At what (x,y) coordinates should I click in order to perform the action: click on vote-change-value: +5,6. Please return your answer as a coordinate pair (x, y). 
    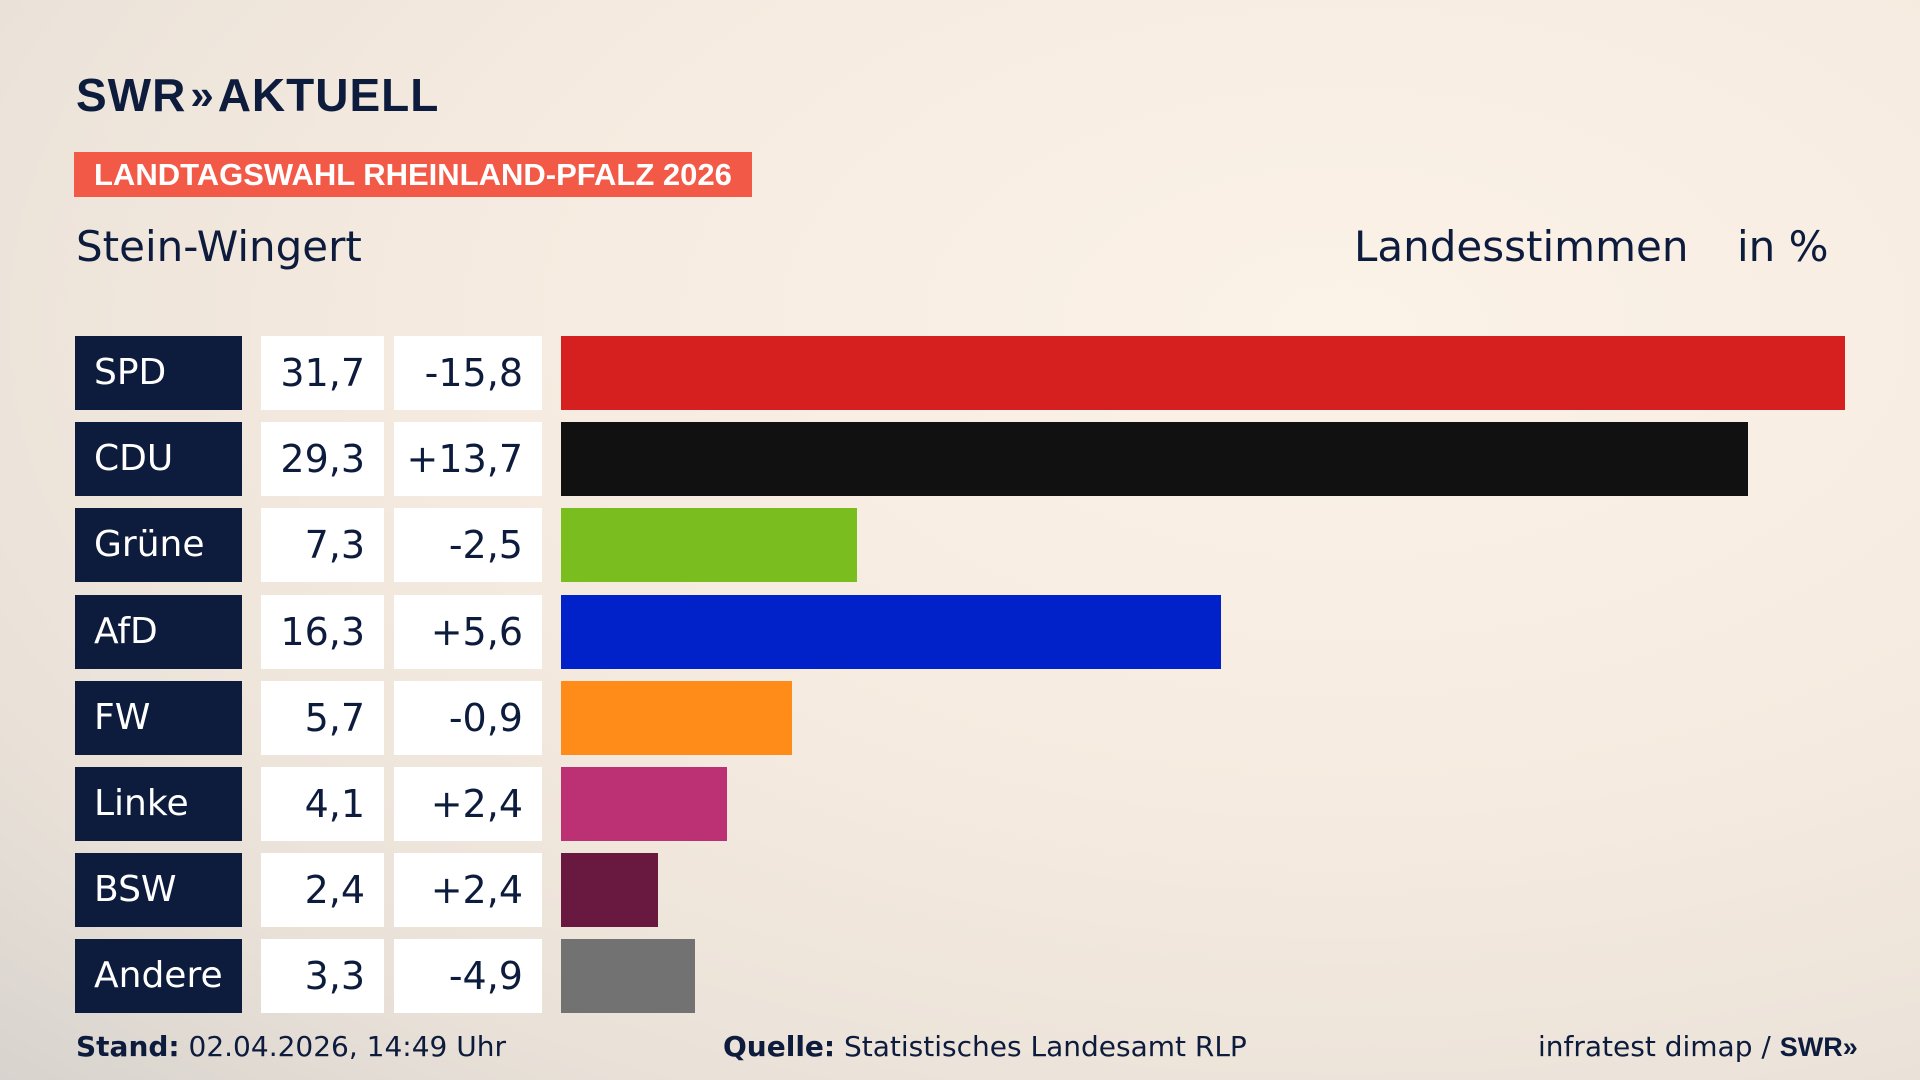
    Looking at the image, I should click on (468, 631).